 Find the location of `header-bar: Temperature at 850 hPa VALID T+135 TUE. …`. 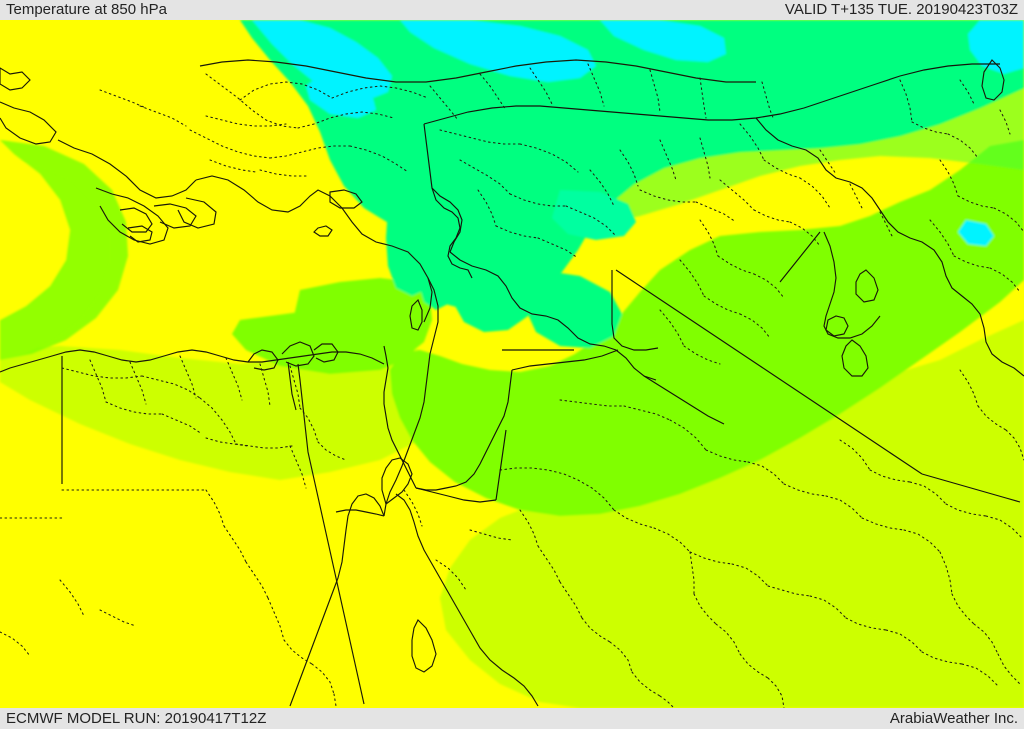

header-bar: Temperature at 850 hPa VALID T+135 TUE. … is located at coordinates (512, 10).